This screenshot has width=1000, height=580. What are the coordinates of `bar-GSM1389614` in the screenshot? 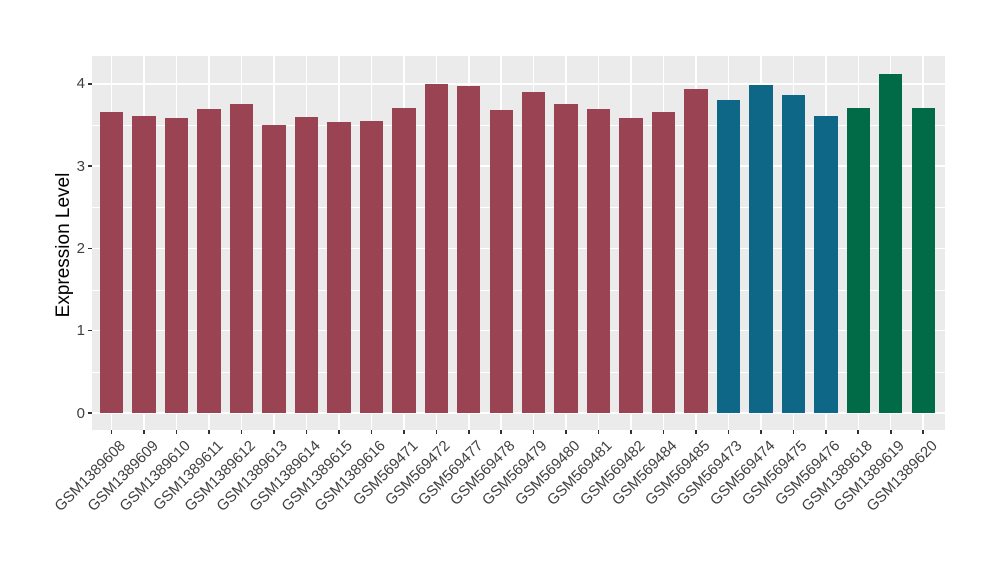 It's located at (306, 264).